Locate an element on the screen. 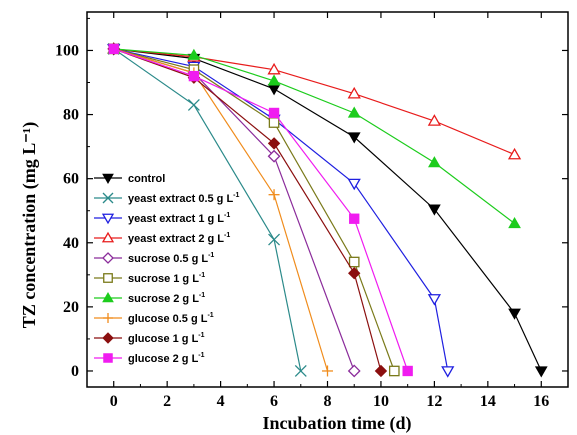 This screenshot has height=435, width=577. legend-label-text: yeast extract 1 g L is located at coordinates (176, 219).